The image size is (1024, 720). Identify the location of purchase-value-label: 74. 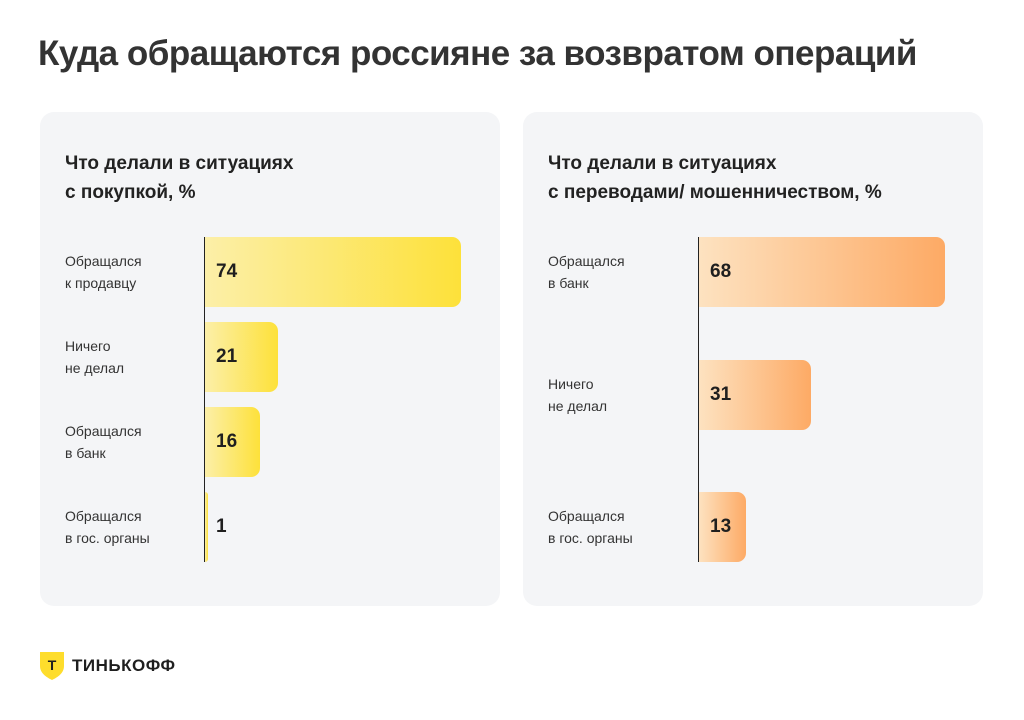
(227, 271).